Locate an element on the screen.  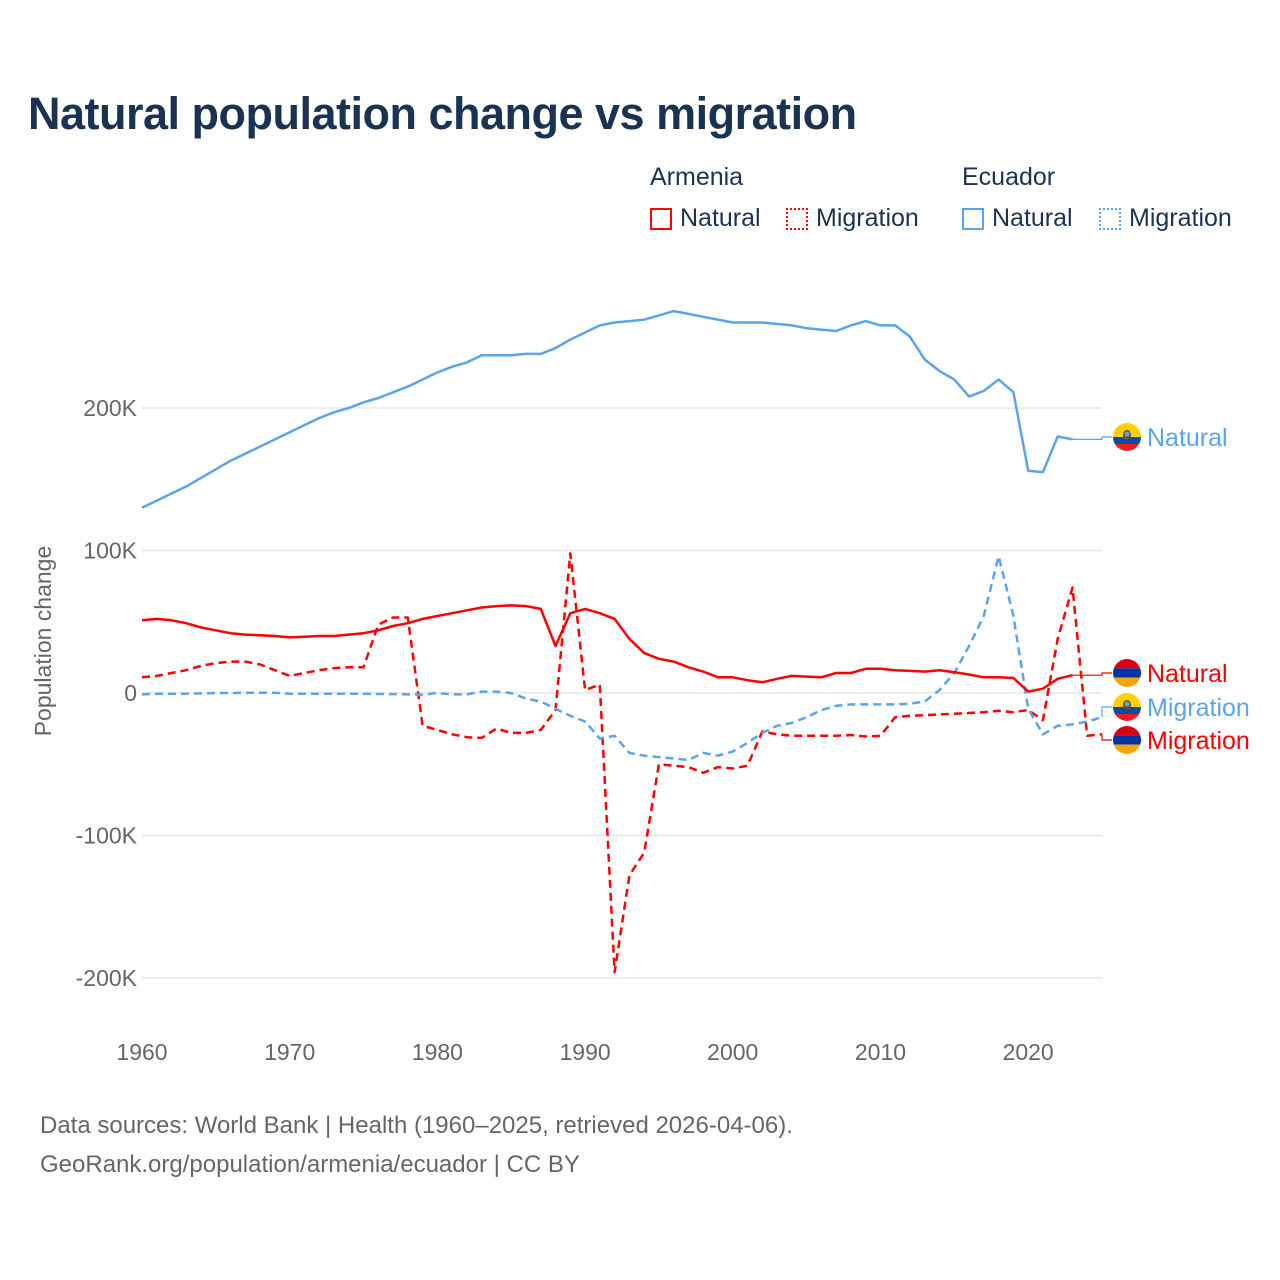
legend-ecuador-migration: Migration is located at coordinates (1165, 218).